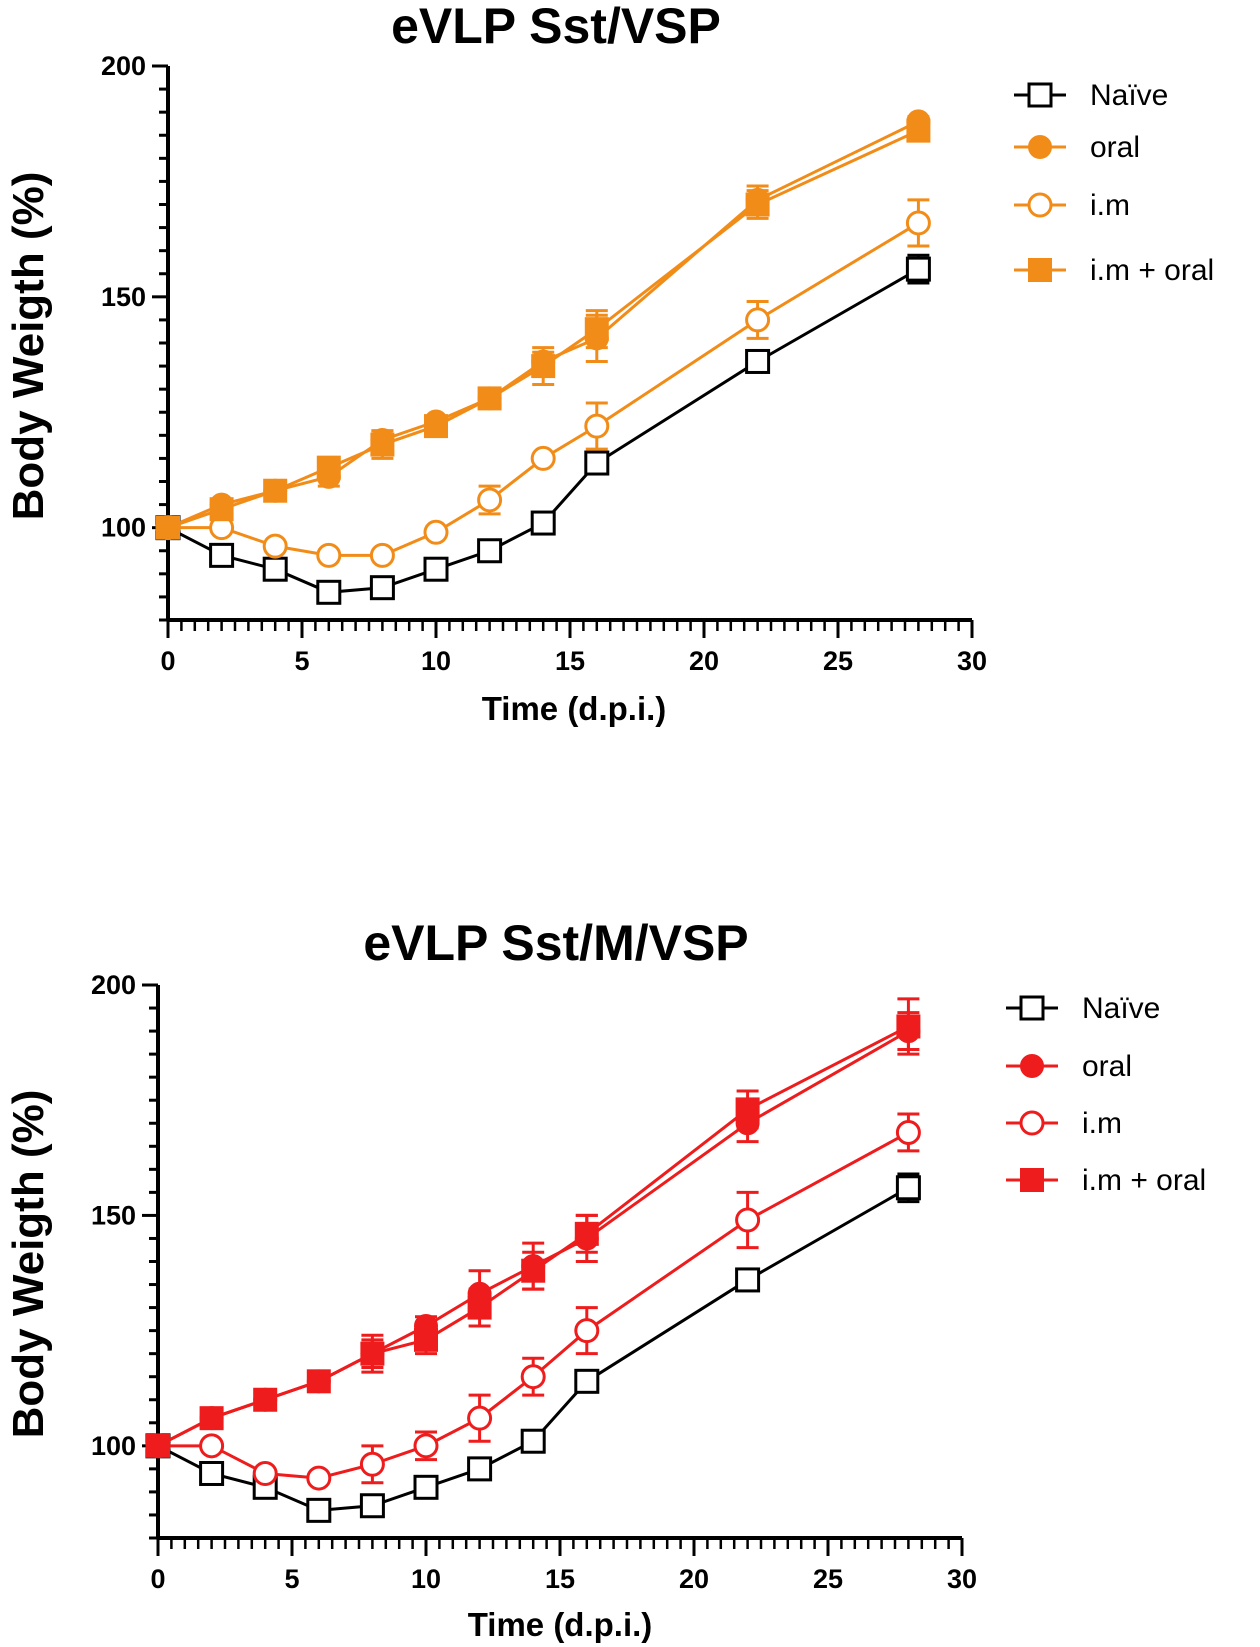 This screenshot has width=1260, height=1647. Describe the element at coordinates (1091, 95) in the screenshot. I see `legend-entry: Naïve` at that location.